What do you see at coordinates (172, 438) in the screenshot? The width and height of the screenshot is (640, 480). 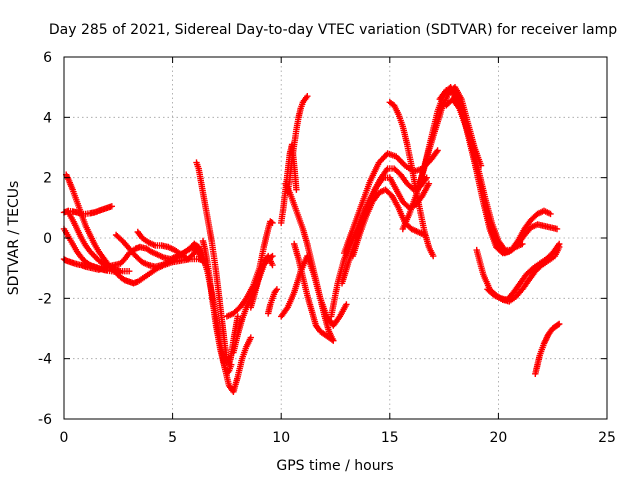 I see `x-tick-label: 5` at bounding box center [172, 438].